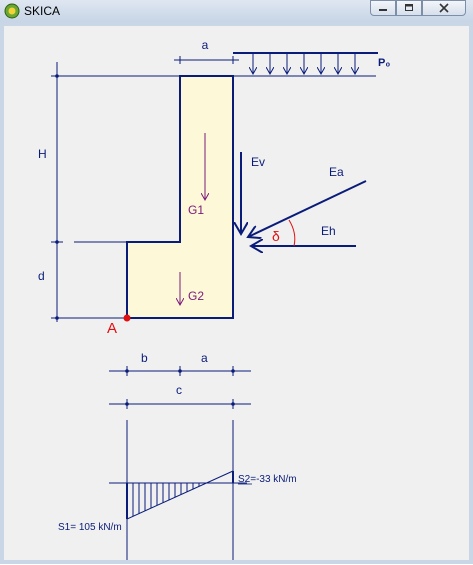 The width and height of the screenshot is (473, 565). What do you see at coordinates (109, 192) in the screenshot?
I see `dimension-H-d: H d` at bounding box center [109, 192].